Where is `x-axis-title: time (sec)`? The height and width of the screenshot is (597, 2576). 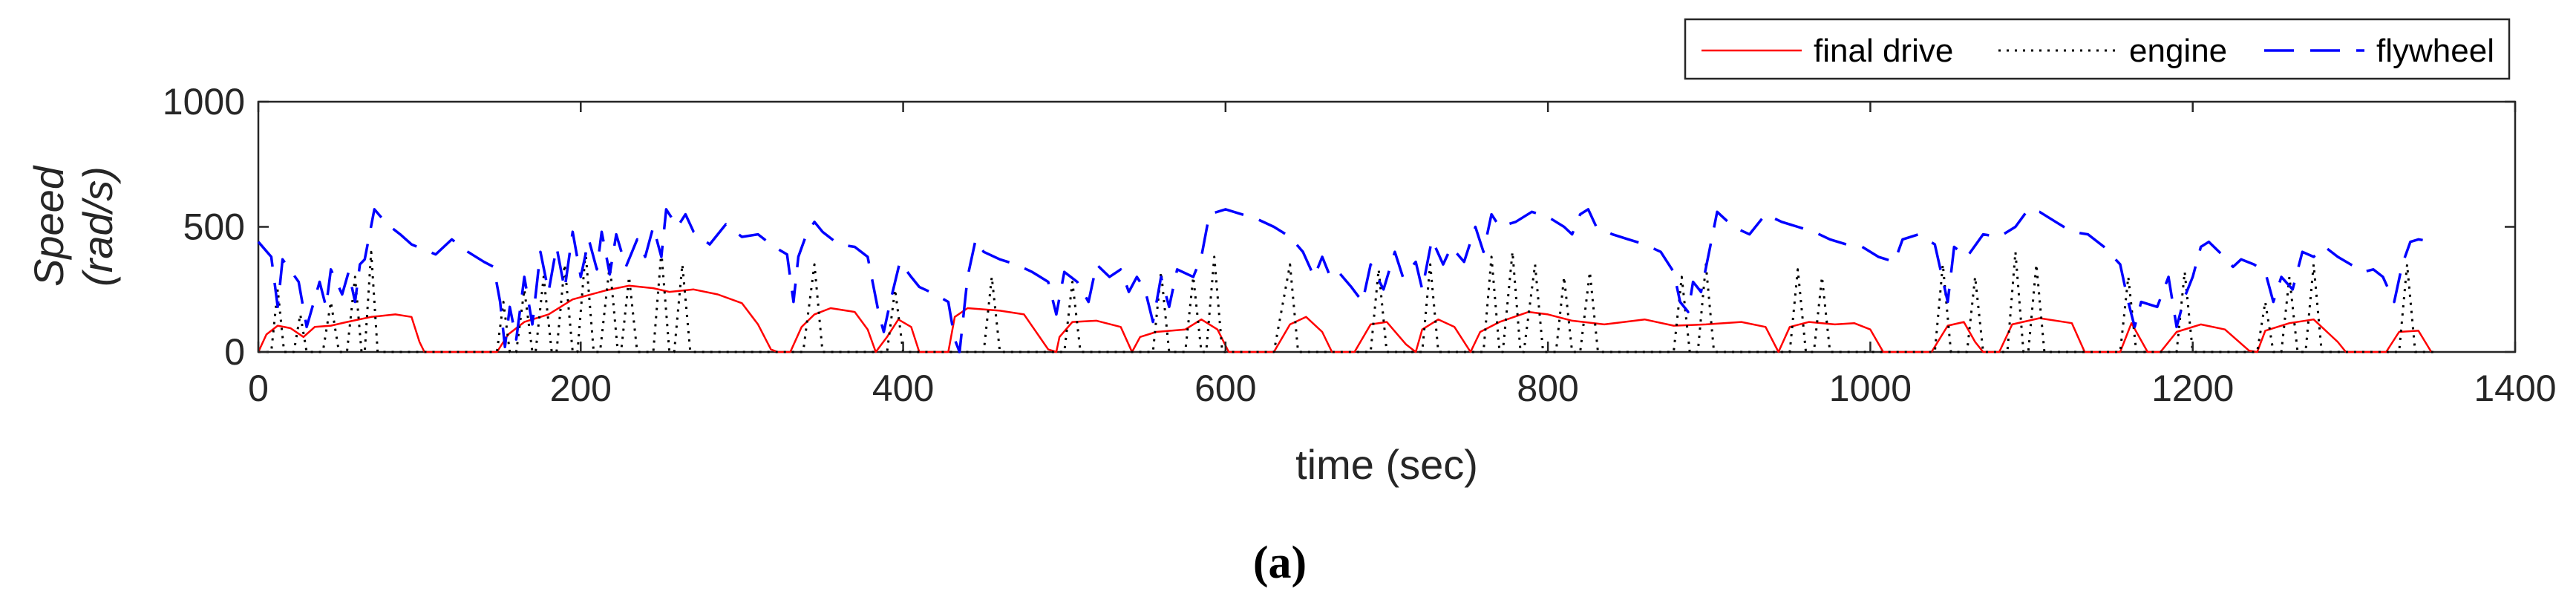 x-axis-title: time (sec) is located at coordinates (1386, 464).